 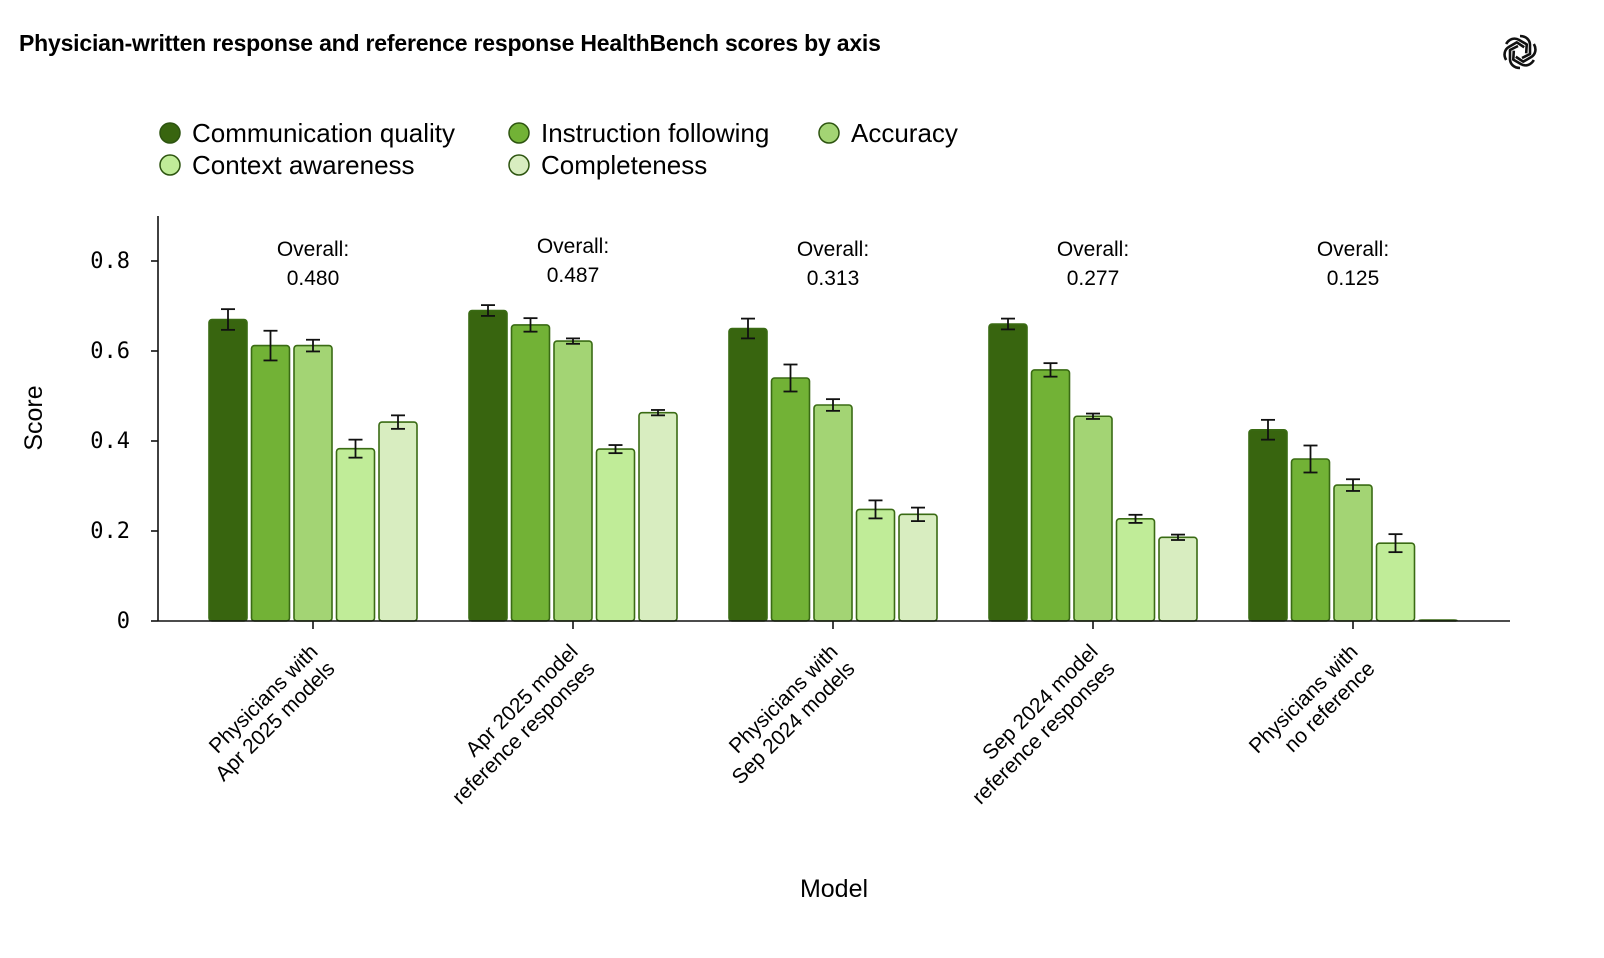 What do you see at coordinates (904, 133) in the screenshot?
I see `legend-label: Accuracy` at bounding box center [904, 133].